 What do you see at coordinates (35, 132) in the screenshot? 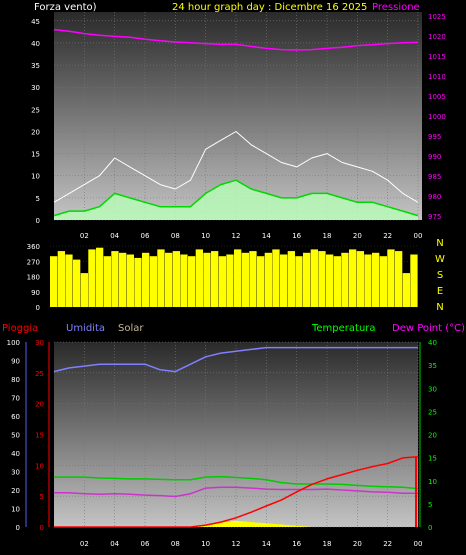
I see `wind-tick-label: 20` at bounding box center [35, 132].